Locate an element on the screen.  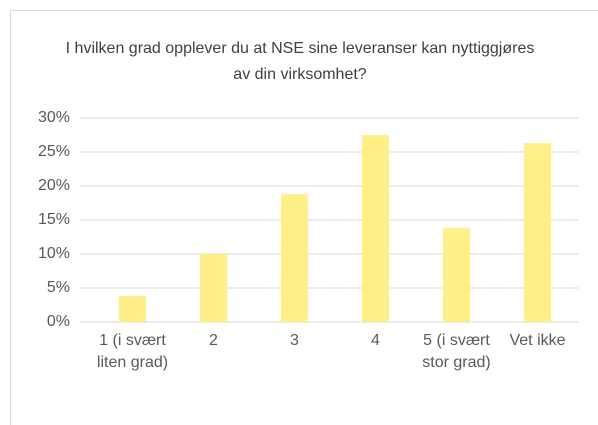
y-tick-label: 0% is located at coordinates (58, 321).